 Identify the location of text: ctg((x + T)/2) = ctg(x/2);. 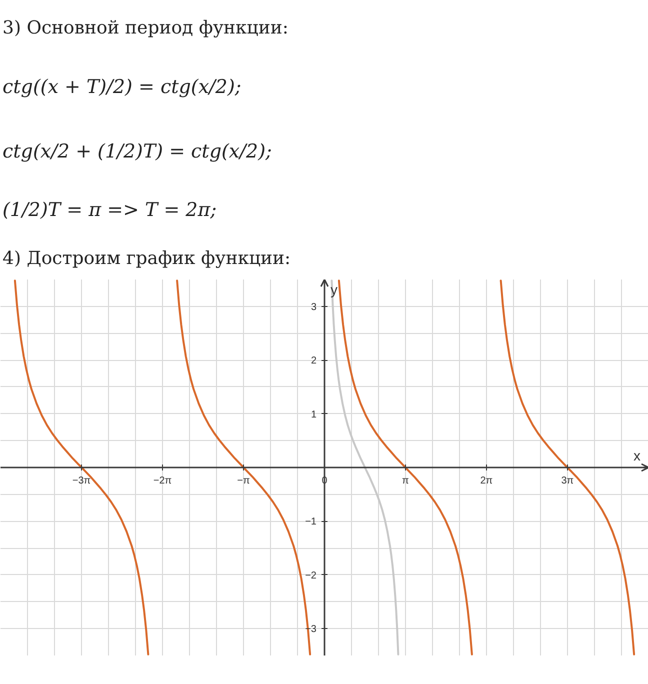
(122, 87).